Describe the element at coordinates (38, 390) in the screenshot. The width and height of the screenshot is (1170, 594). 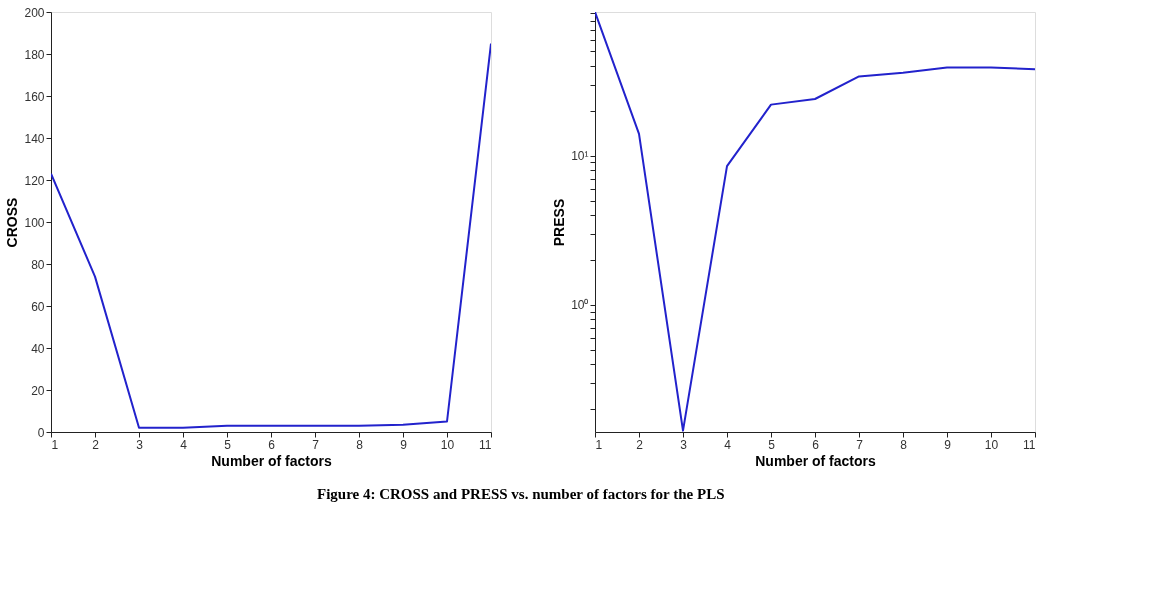
I see `y-tick-label: 20` at that location.